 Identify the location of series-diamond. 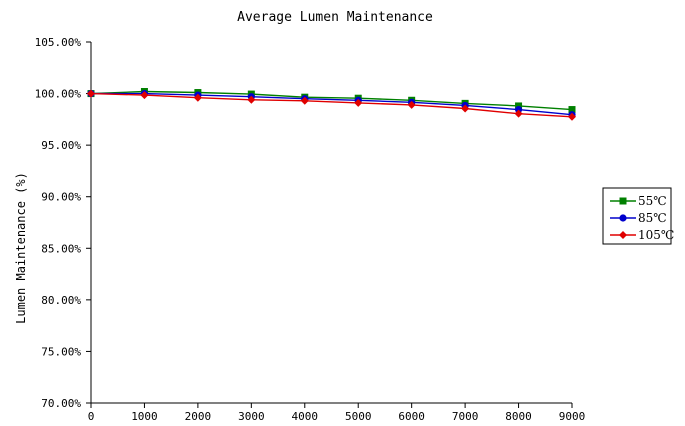
(331, 105).